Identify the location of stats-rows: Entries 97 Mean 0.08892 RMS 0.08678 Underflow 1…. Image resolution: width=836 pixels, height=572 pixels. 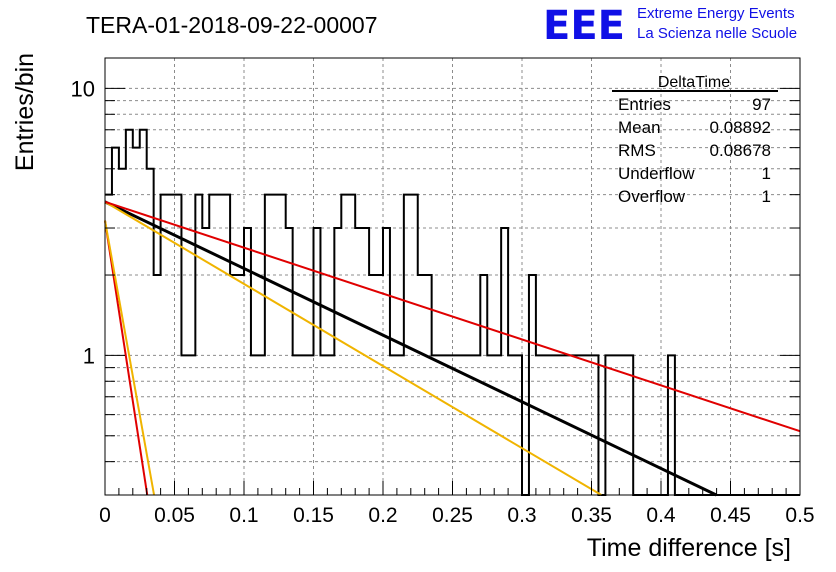
(694, 150).